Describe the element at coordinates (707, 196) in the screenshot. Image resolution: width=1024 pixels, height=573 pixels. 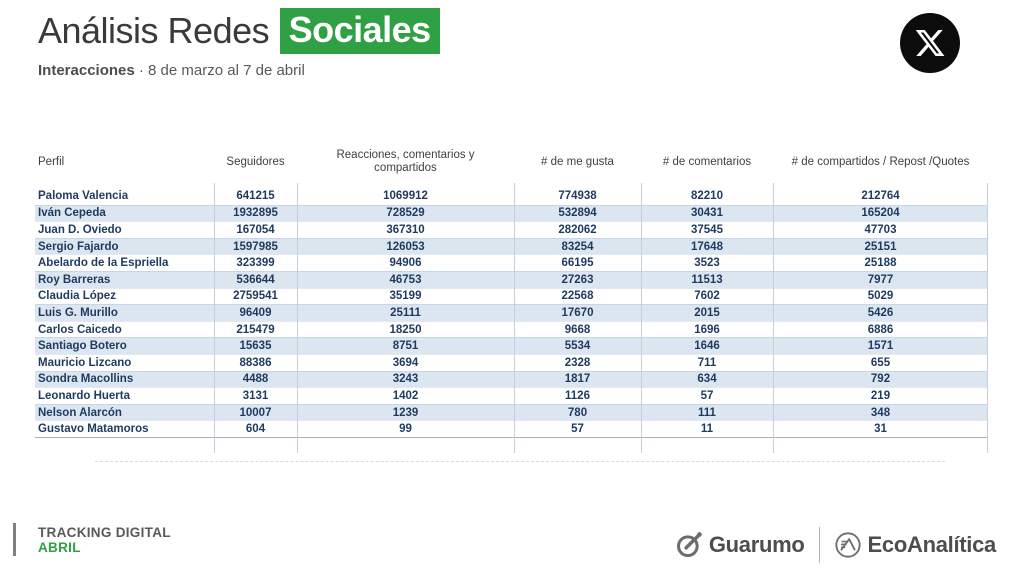
I see `metric-value: 82210` at that location.